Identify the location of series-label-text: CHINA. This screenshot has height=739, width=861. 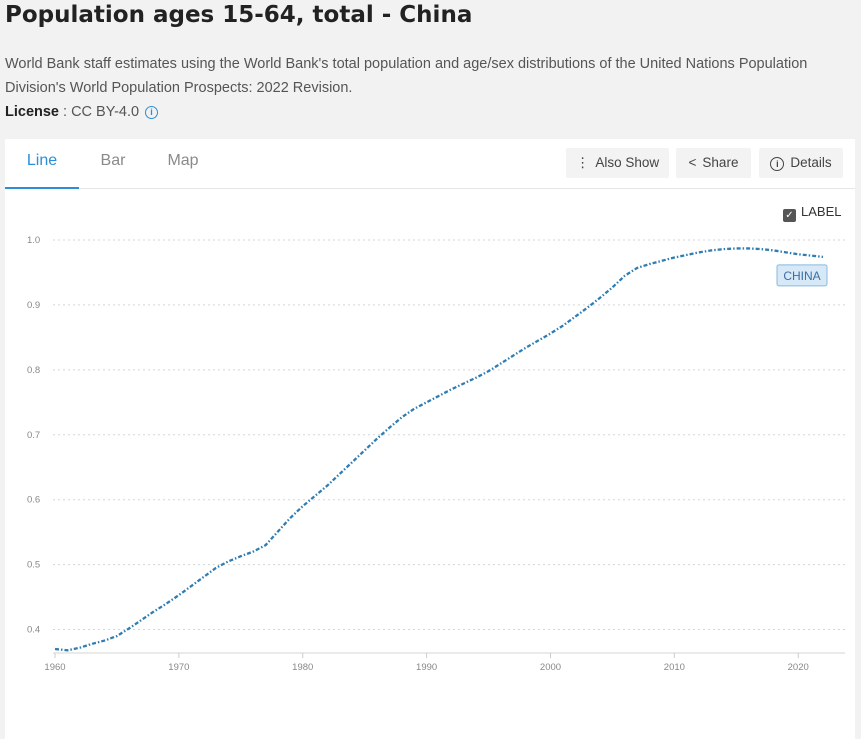
(801, 276).